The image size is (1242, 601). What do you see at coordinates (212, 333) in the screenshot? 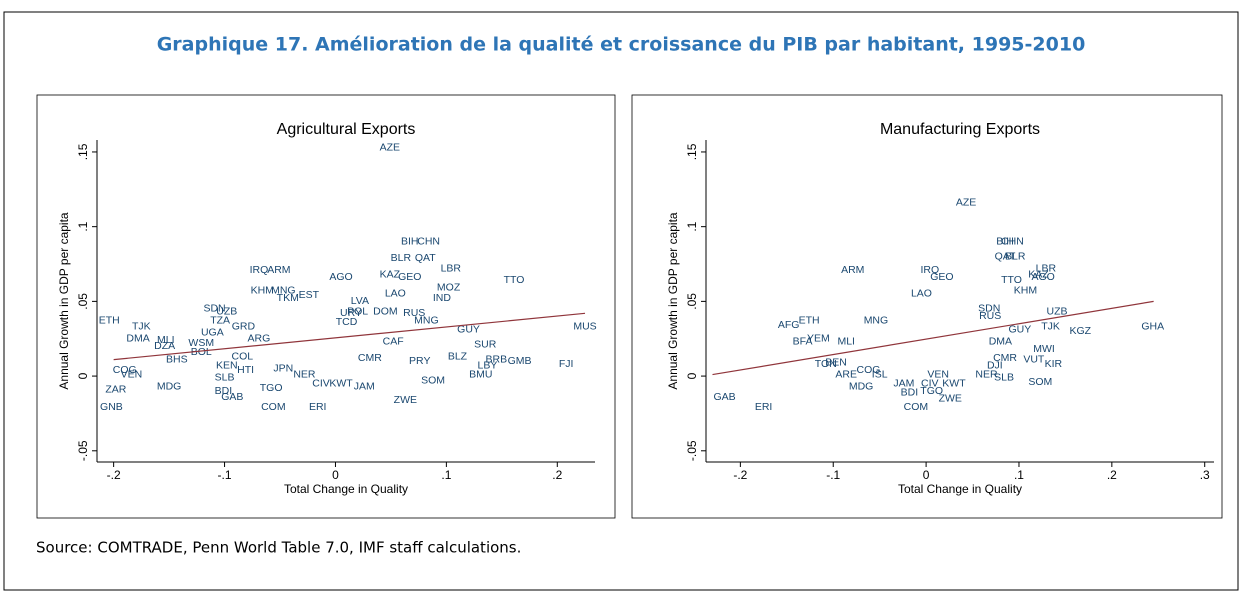
I see `point-label: UGA` at bounding box center [212, 333].